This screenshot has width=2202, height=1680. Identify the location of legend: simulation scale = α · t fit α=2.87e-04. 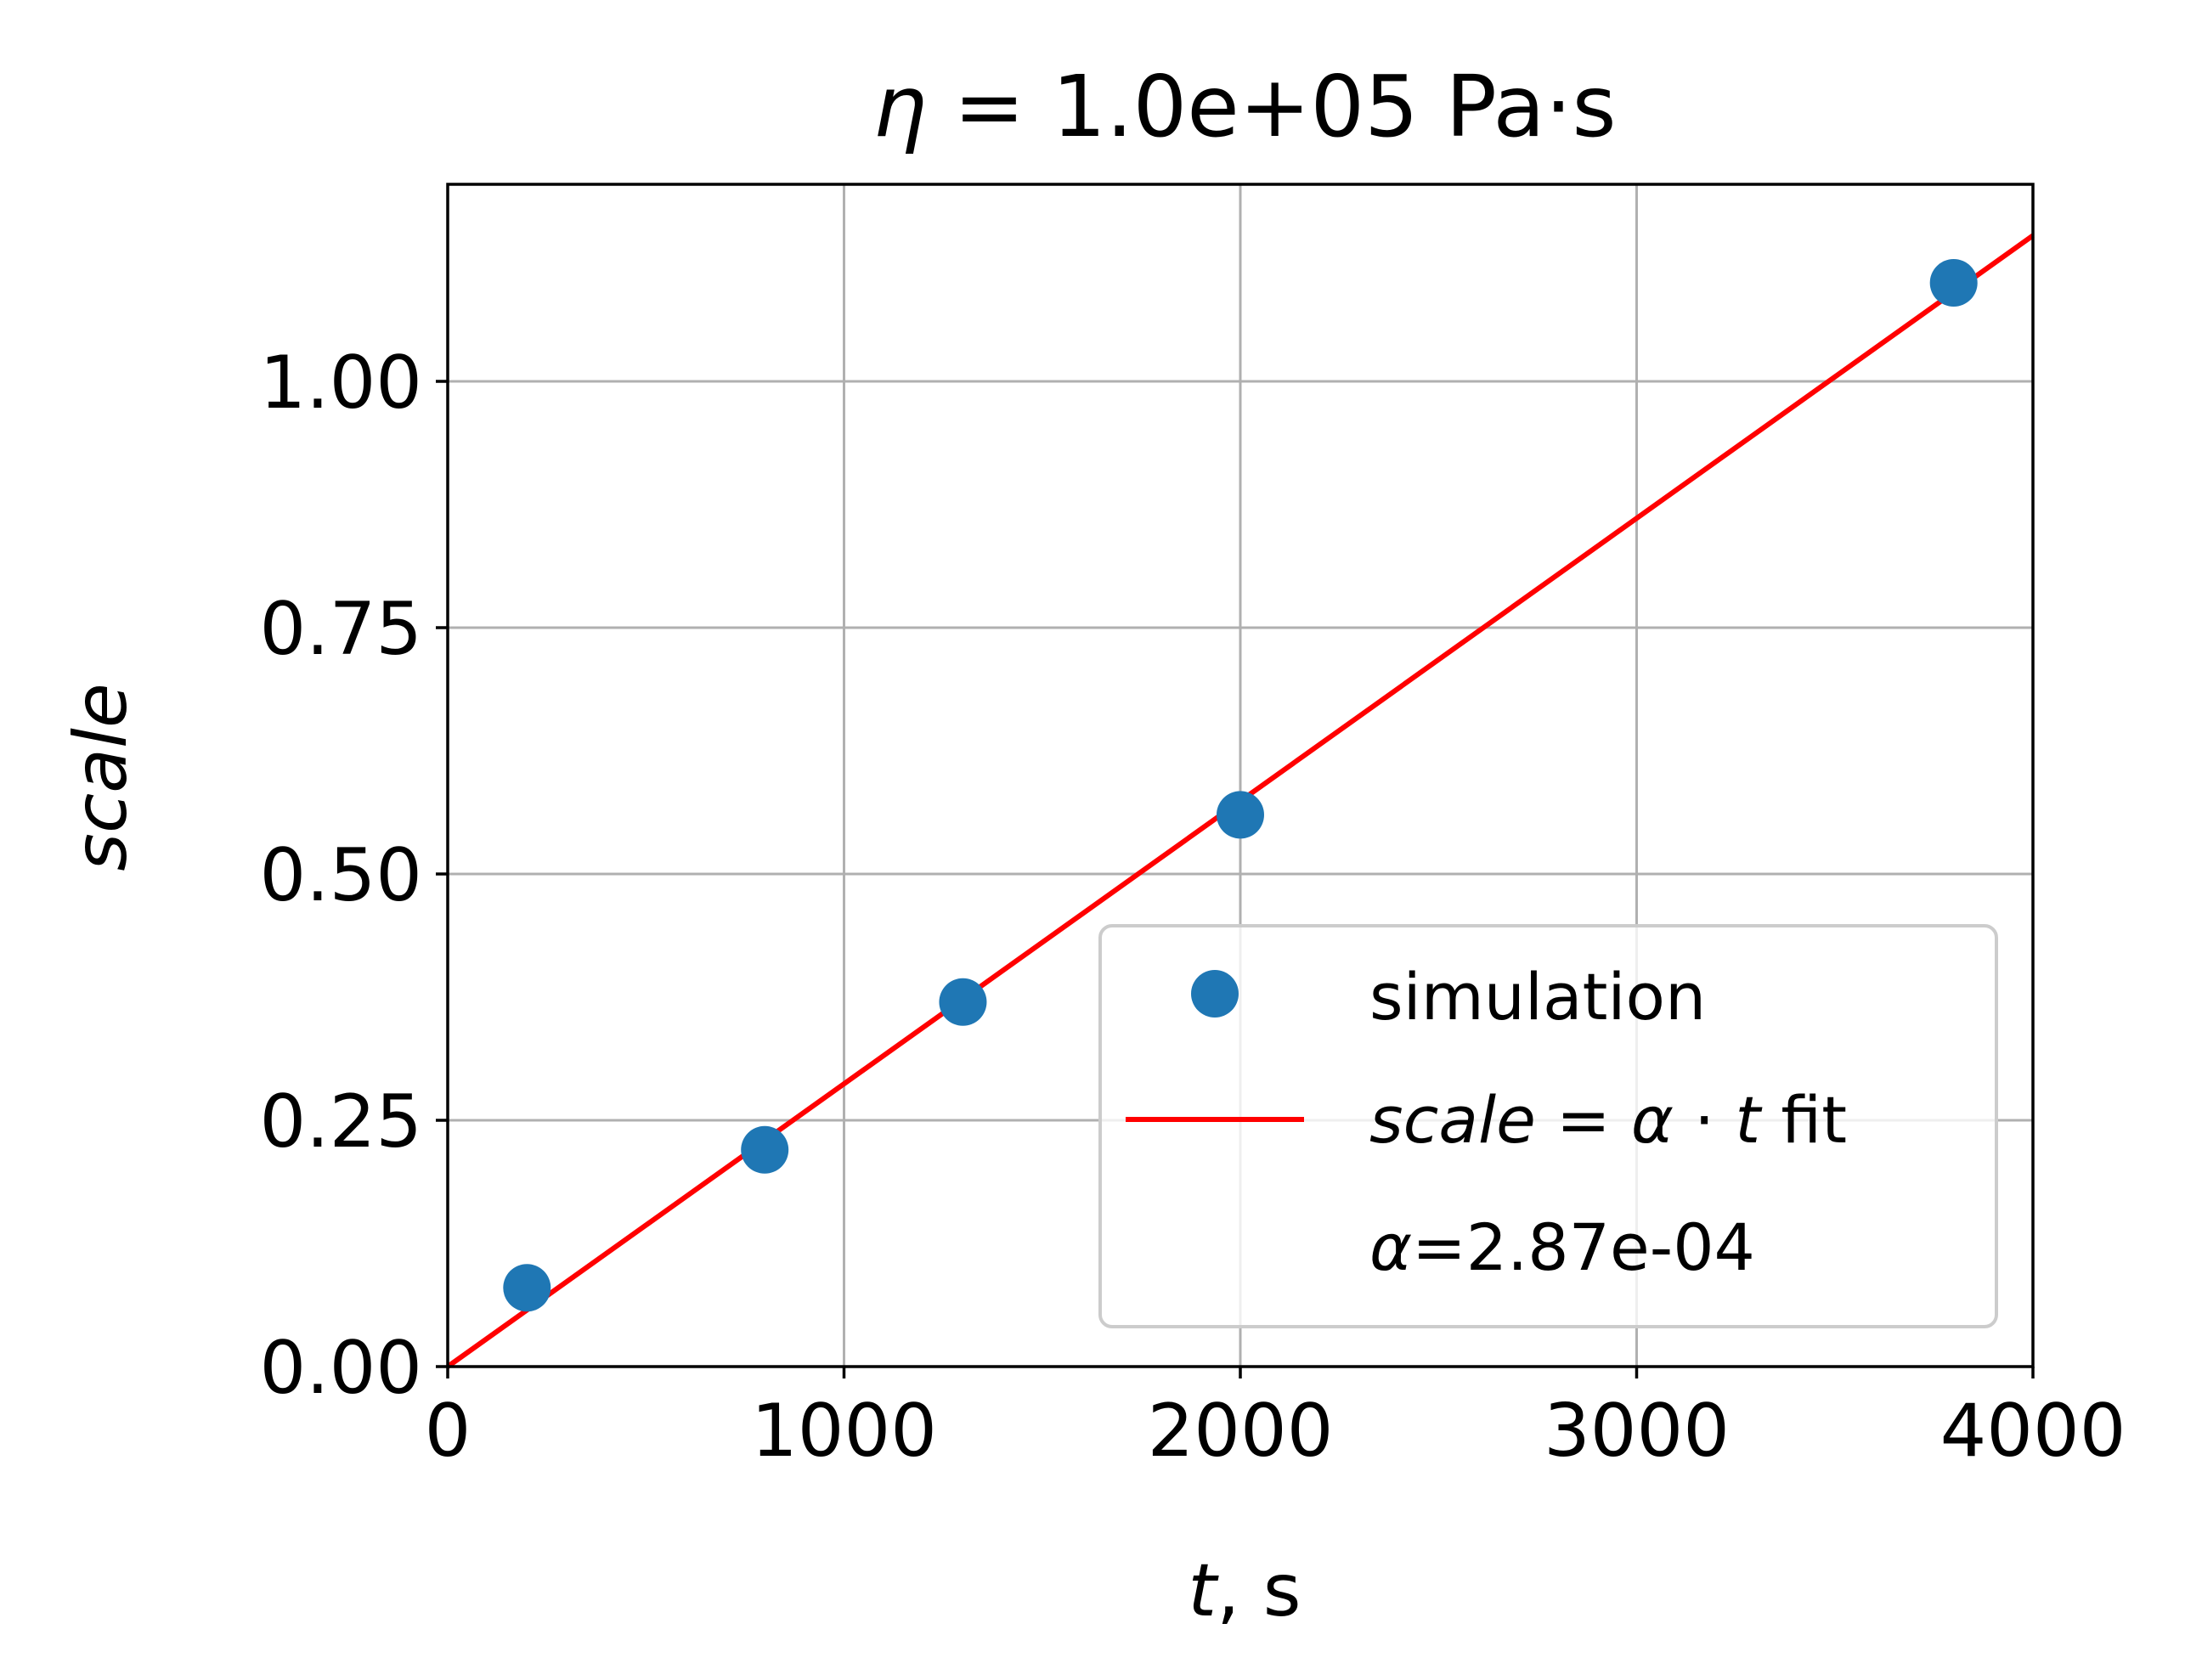
(1548, 1126).